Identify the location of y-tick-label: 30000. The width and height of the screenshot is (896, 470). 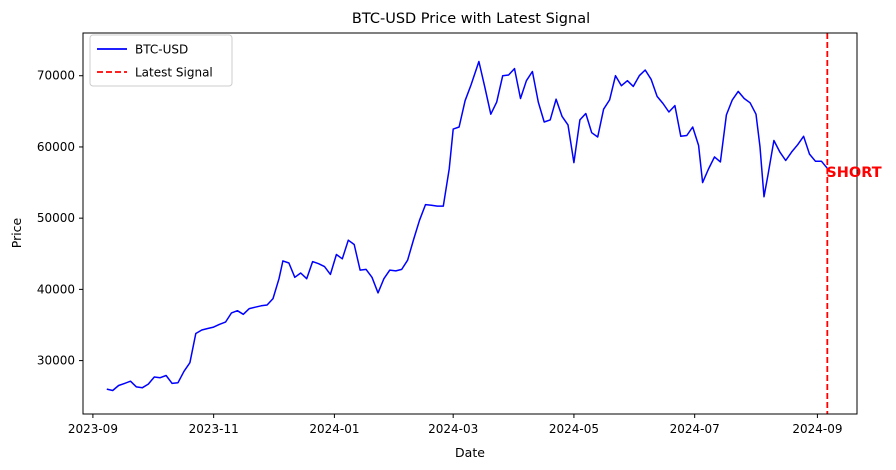
(56, 361).